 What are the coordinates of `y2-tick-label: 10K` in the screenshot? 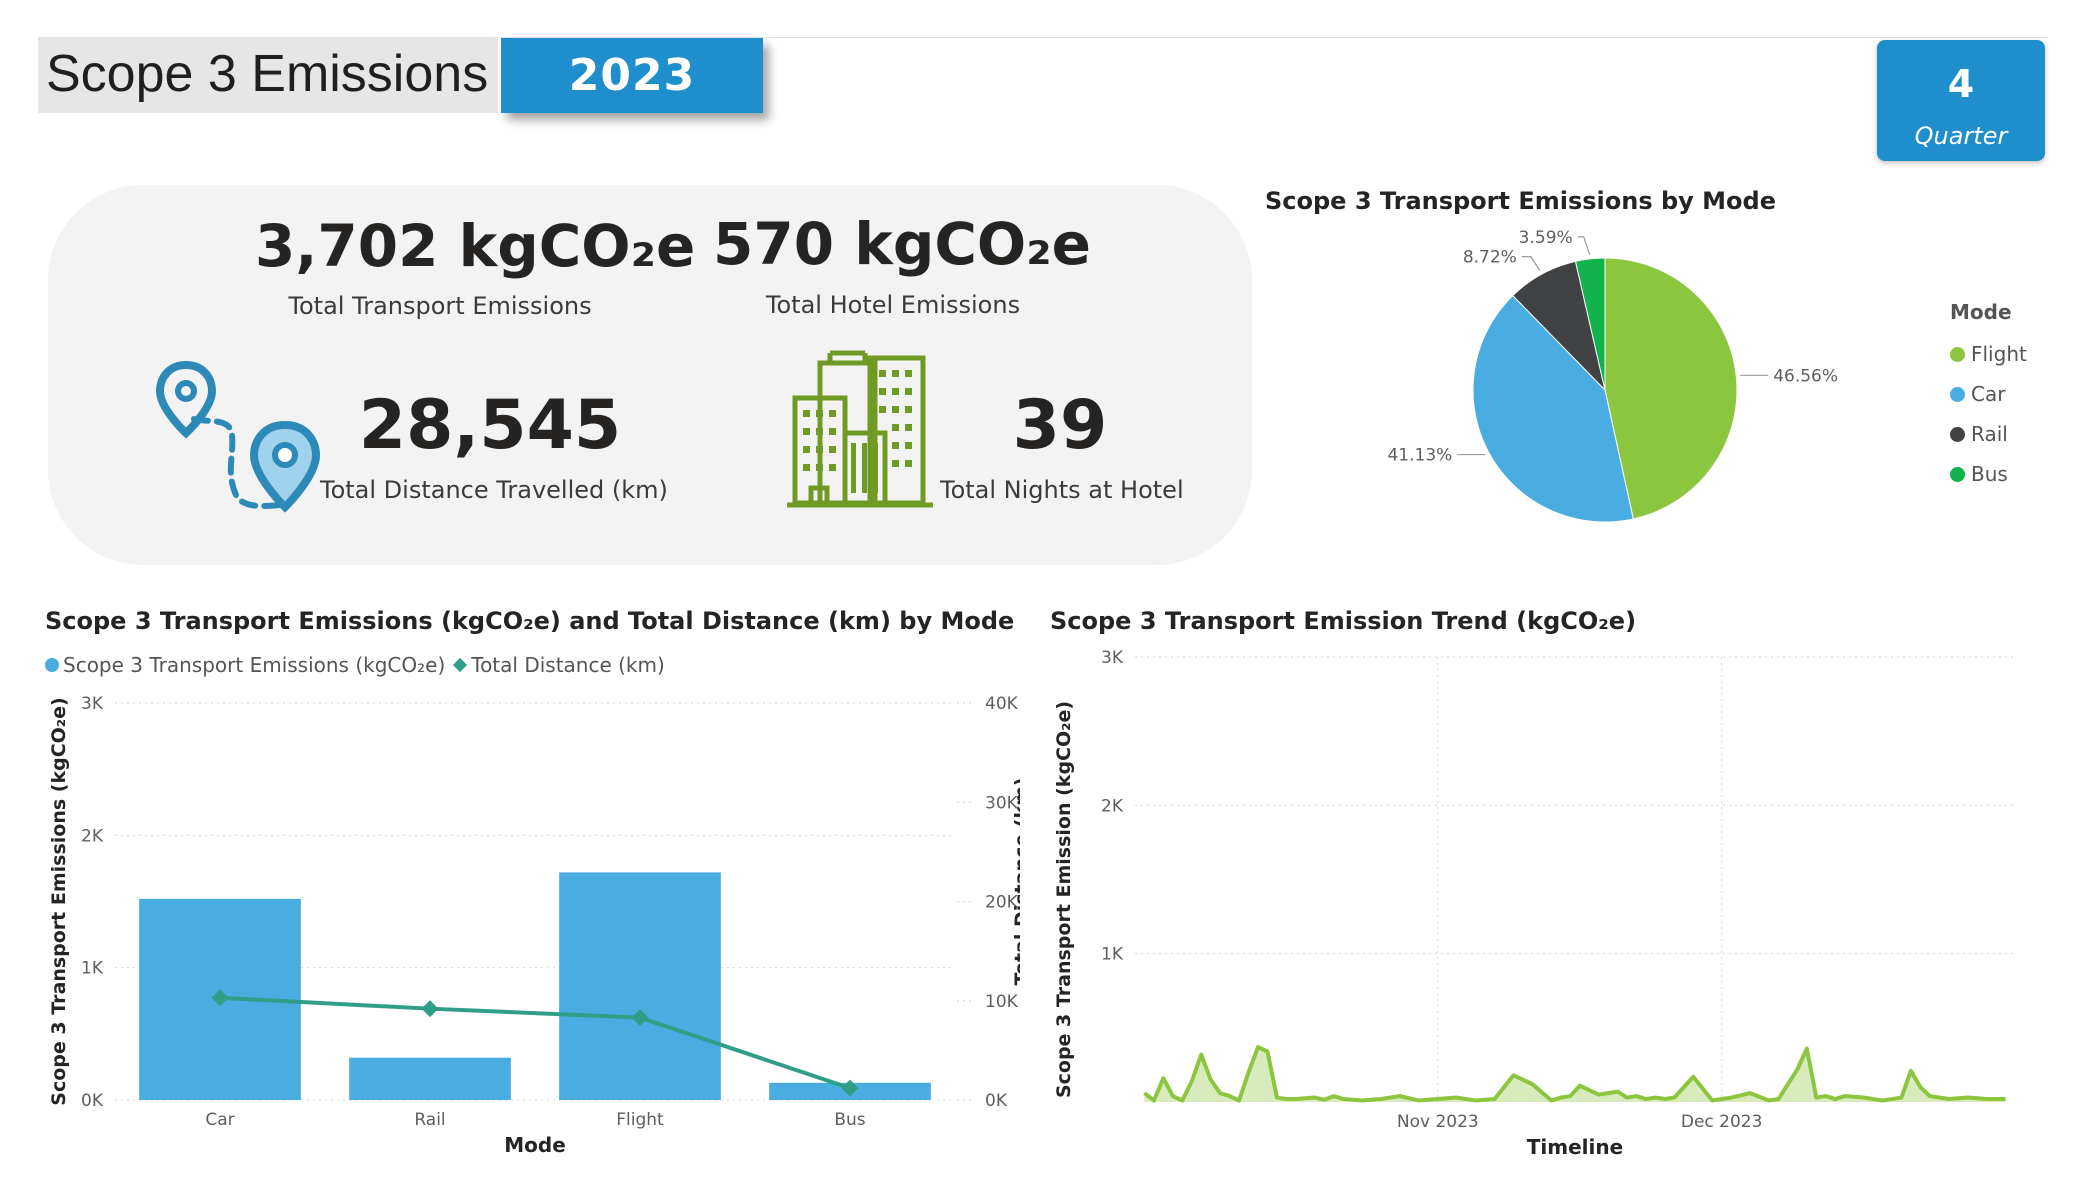 It's located at (1002, 1002).